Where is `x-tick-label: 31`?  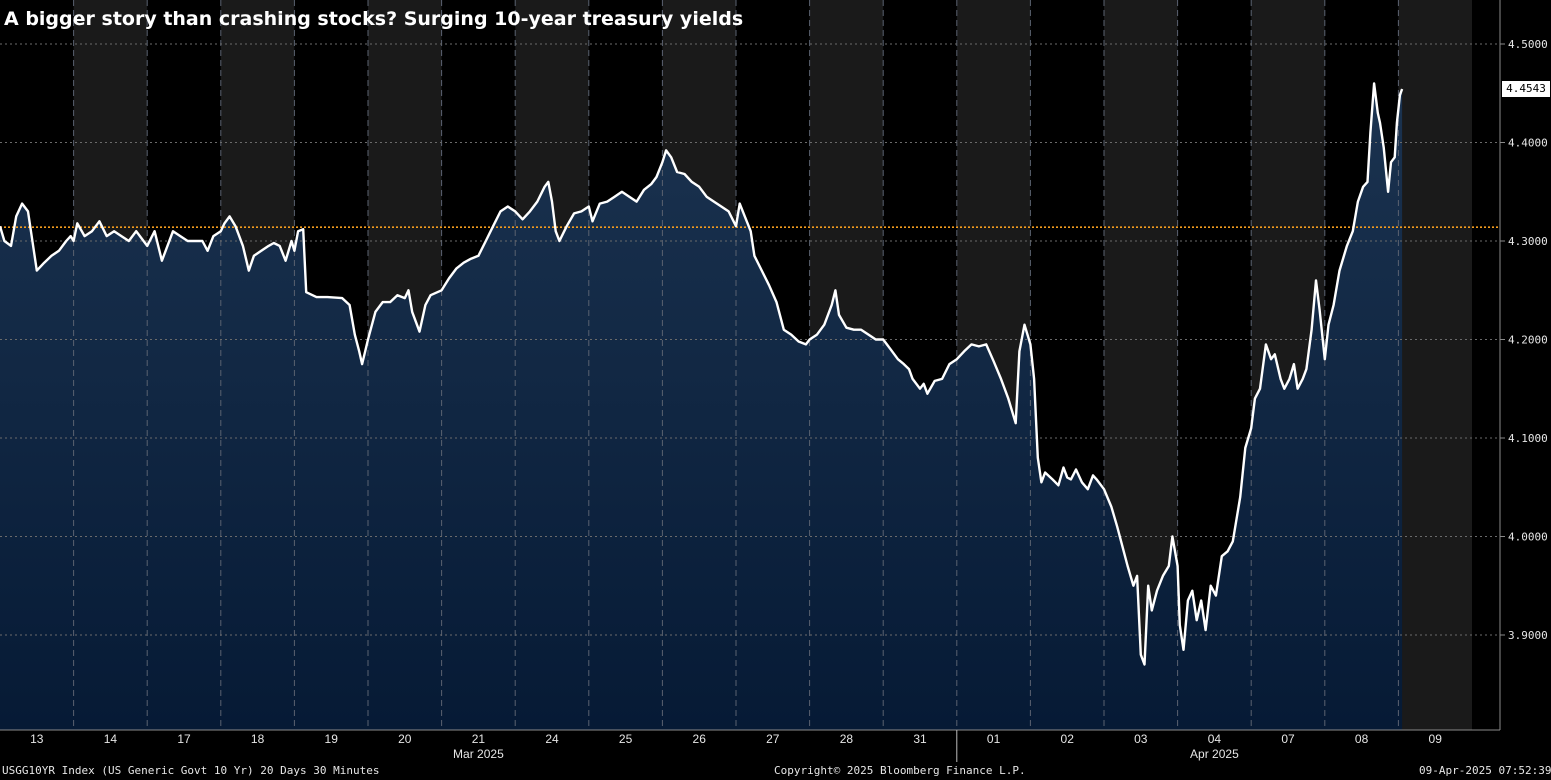
x-tick-label: 31 is located at coordinates (920, 739).